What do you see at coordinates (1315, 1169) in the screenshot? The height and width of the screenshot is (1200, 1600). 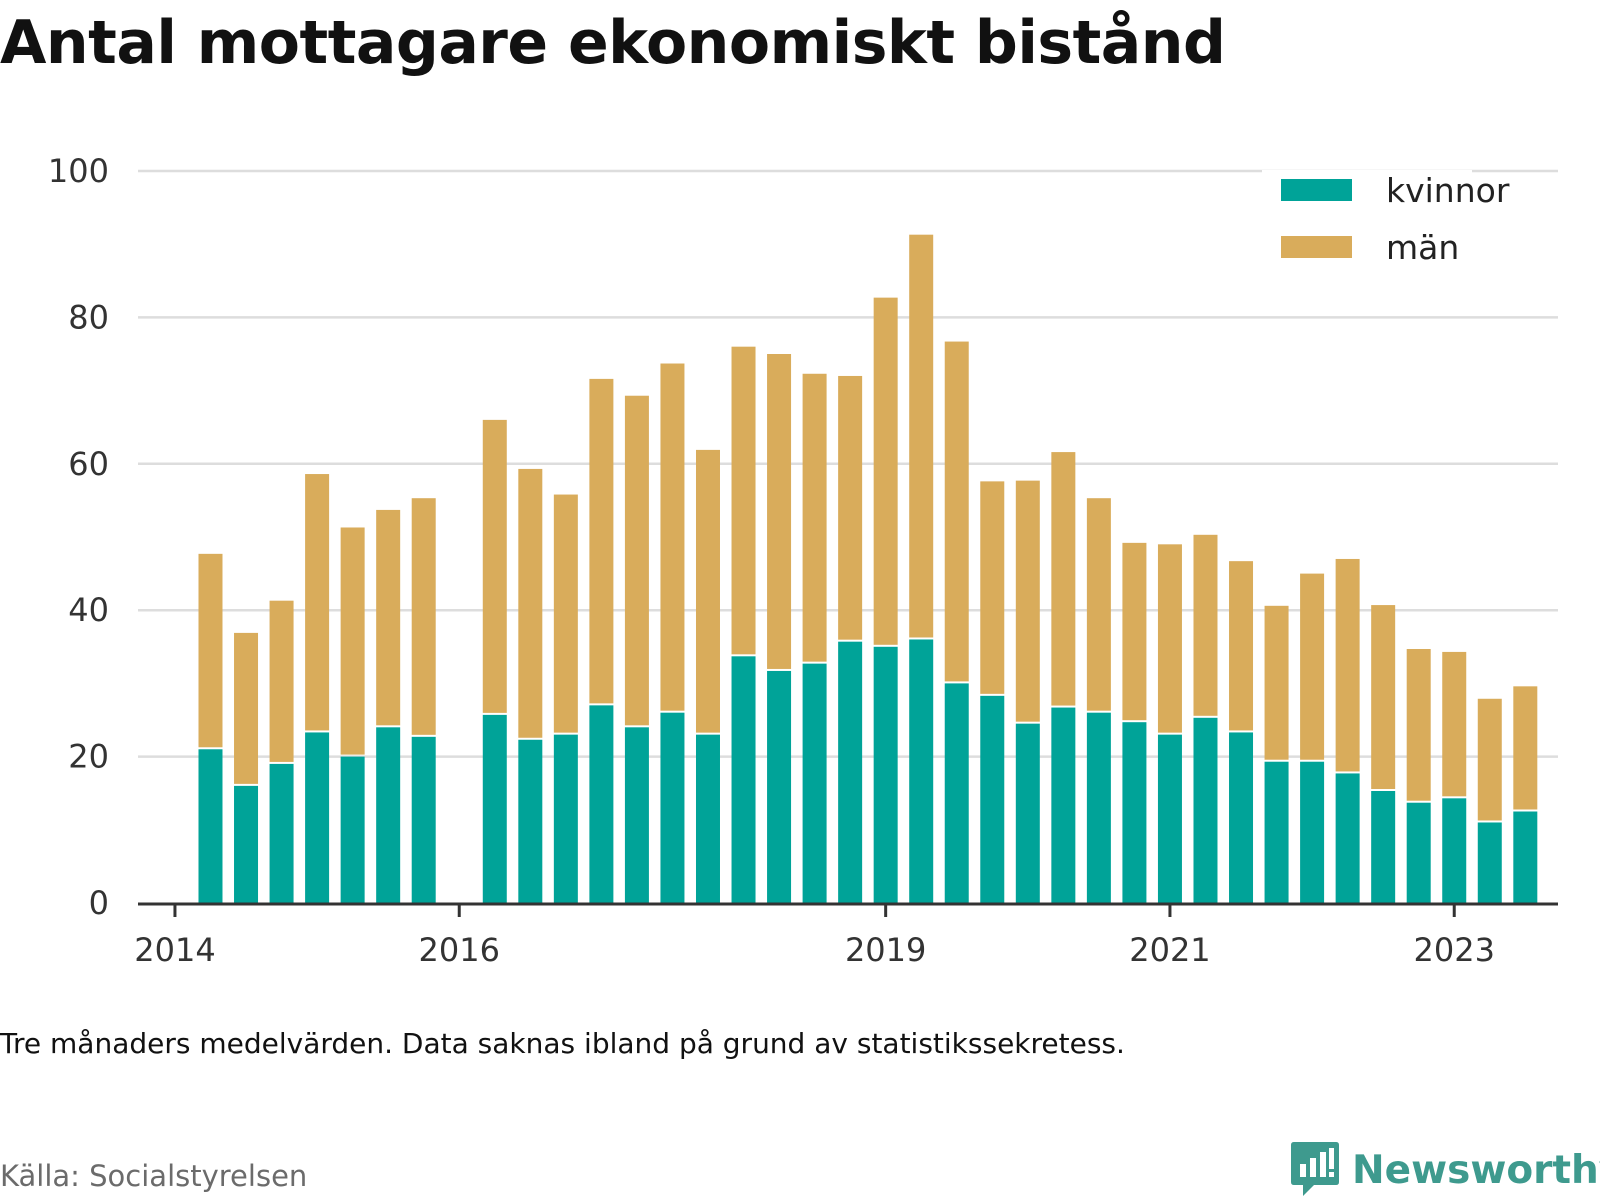 I see `newsworthy-logo-icon` at bounding box center [1315, 1169].